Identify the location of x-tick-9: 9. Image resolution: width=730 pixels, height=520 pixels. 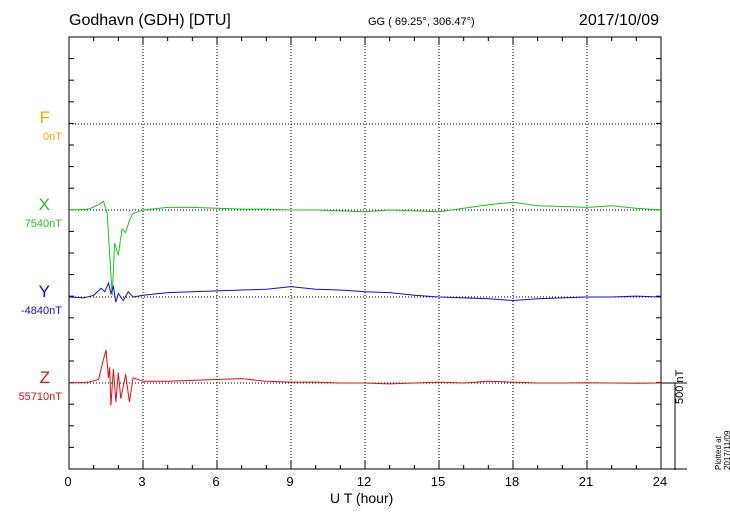
(290, 481).